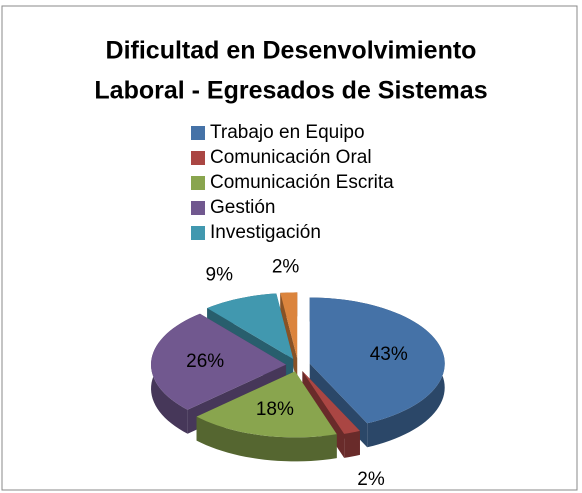 This screenshot has width=582, height=493. Describe the element at coordinates (242, 207) in the screenshot. I see `legend-label: Gestión` at that location.